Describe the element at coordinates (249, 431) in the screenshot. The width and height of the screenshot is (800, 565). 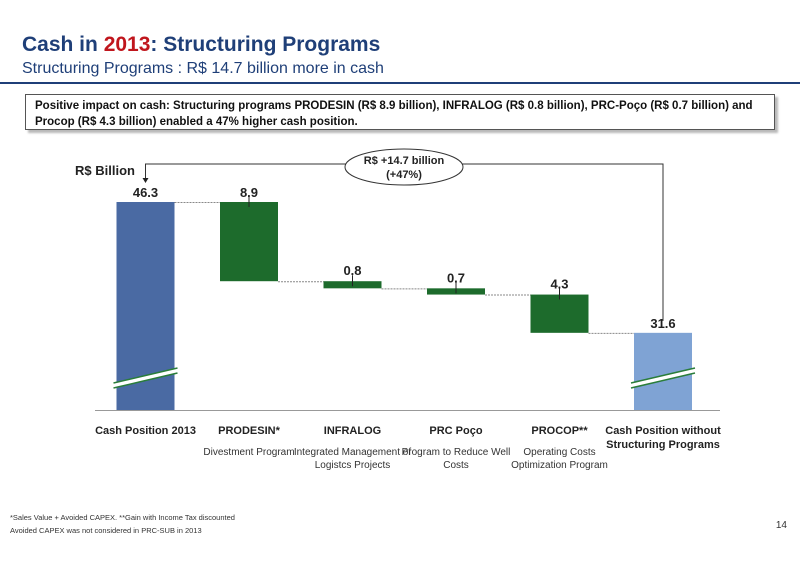
I see `category-label-2: PRODESIN*` at that location.